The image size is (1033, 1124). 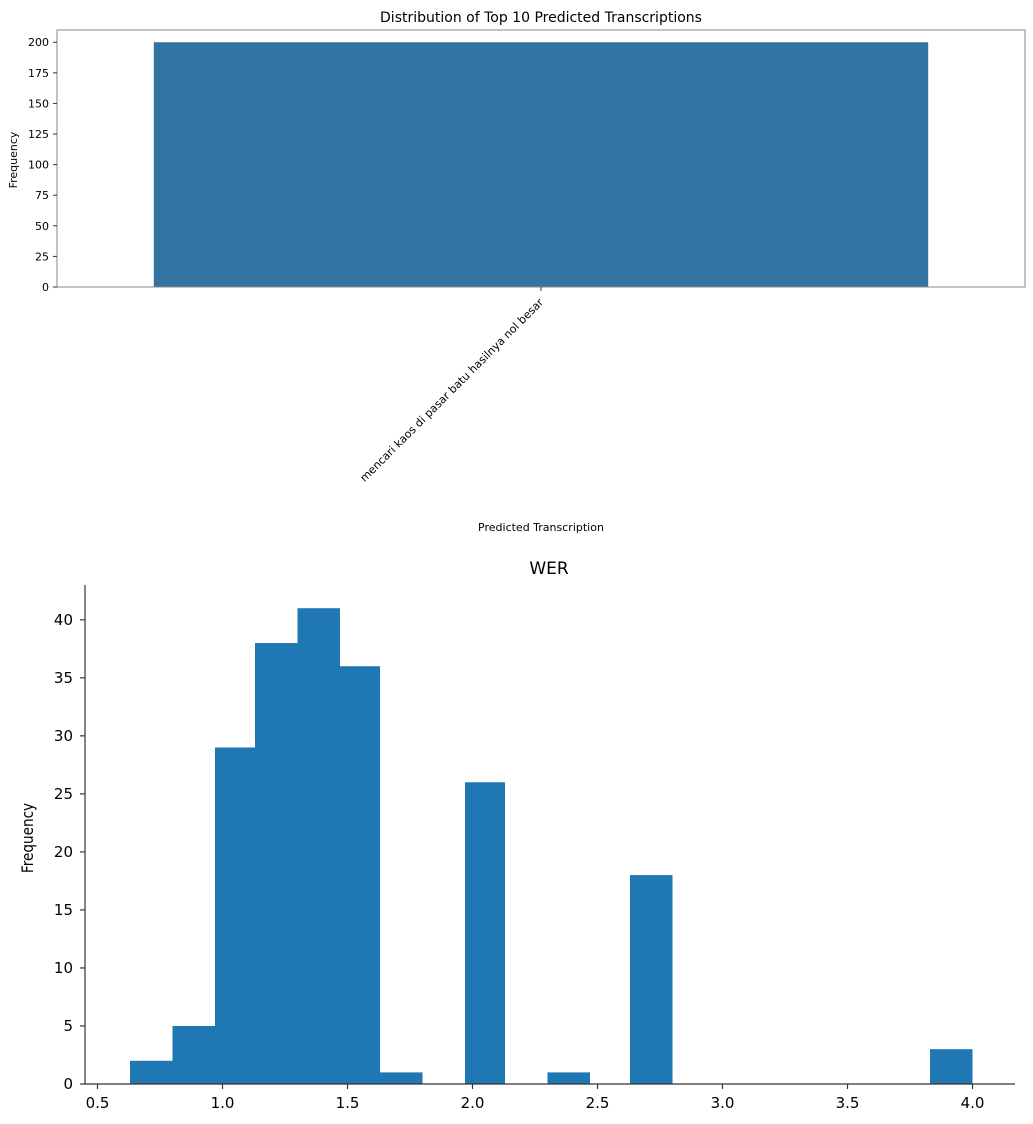 I want to click on y-tick-label: 100, so click(x=38, y=165).